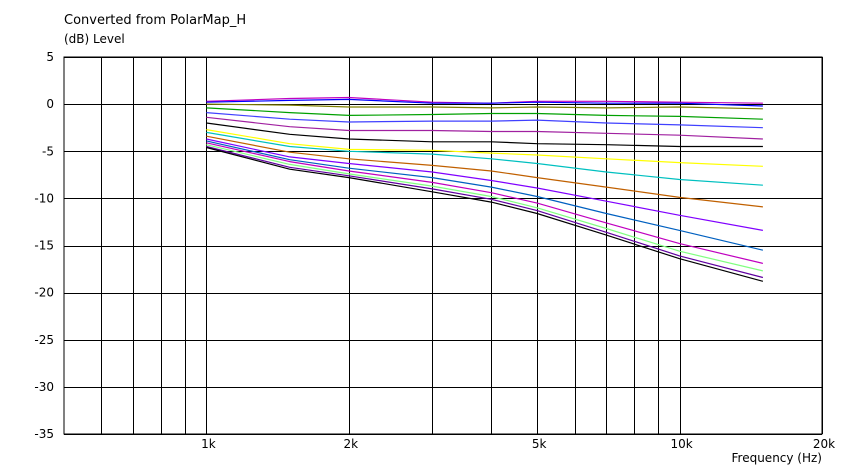 This screenshot has width=844, height=469. What do you see at coordinates (539, 444) in the screenshot?
I see `x-tick-label: 5k` at bounding box center [539, 444].